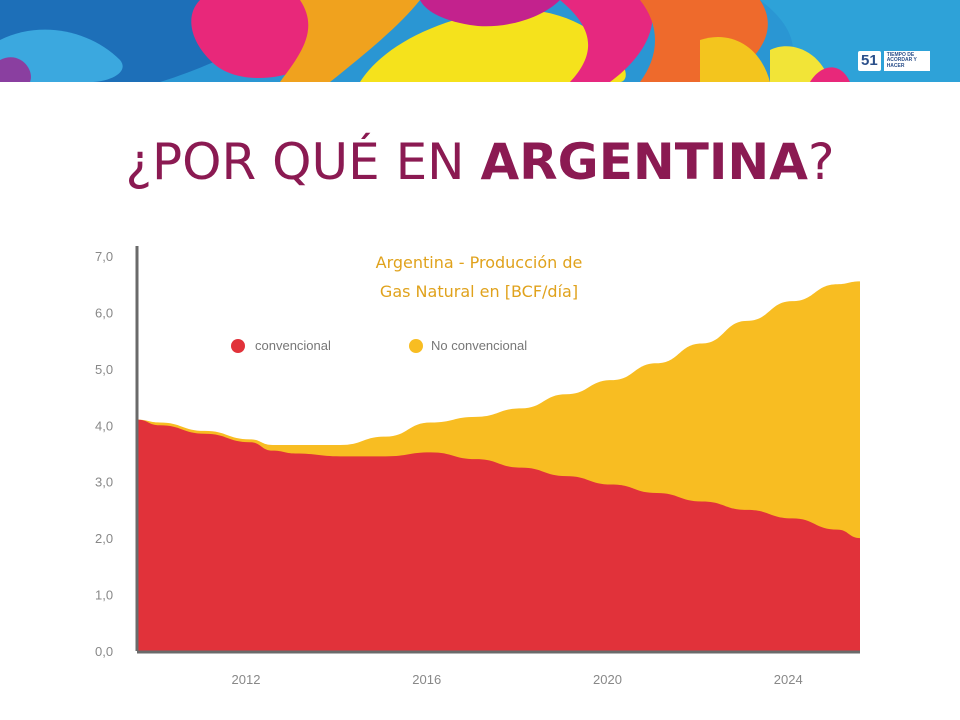 The image size is (960, 720). What do you see at coordinates (379, 345) in the screenshot?
I see `chart-legend: convencional No convencional` at bounding box center [379, 345].